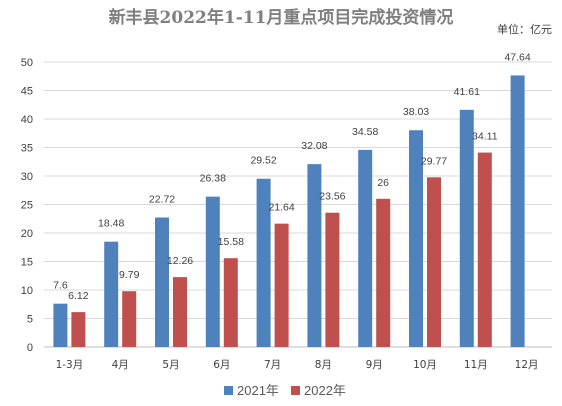 This screenshot has height=406, width=562. Describe the element at coordinates (383, 183) in the screenshot. I see `data-label: 26` at that location.